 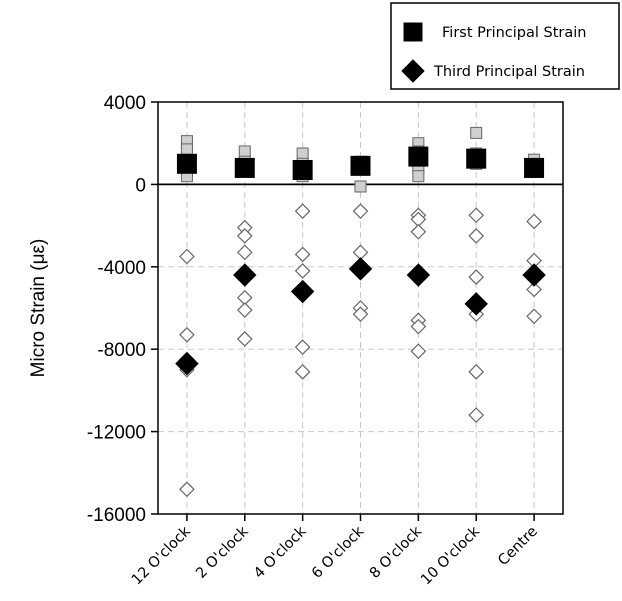 What do you see at coordinates (280, 552) in the screenshot?
I see `x-category-label: 4 O'clock` at bounding box center [280, 552].